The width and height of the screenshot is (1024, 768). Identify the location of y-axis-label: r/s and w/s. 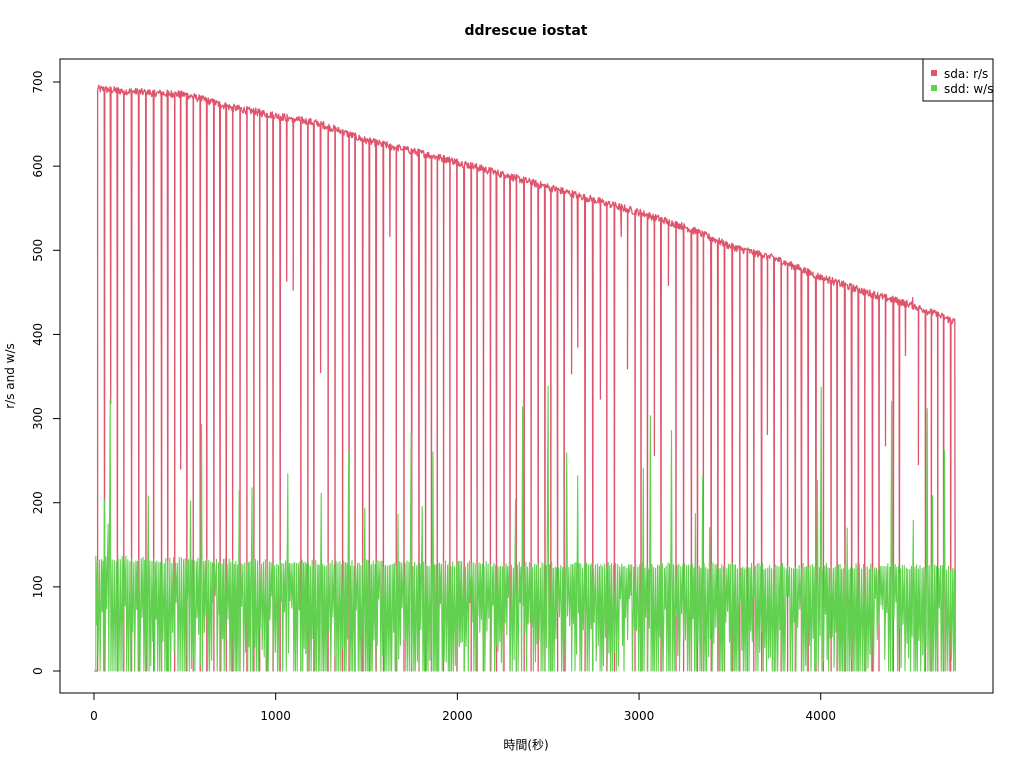
(10, 376).